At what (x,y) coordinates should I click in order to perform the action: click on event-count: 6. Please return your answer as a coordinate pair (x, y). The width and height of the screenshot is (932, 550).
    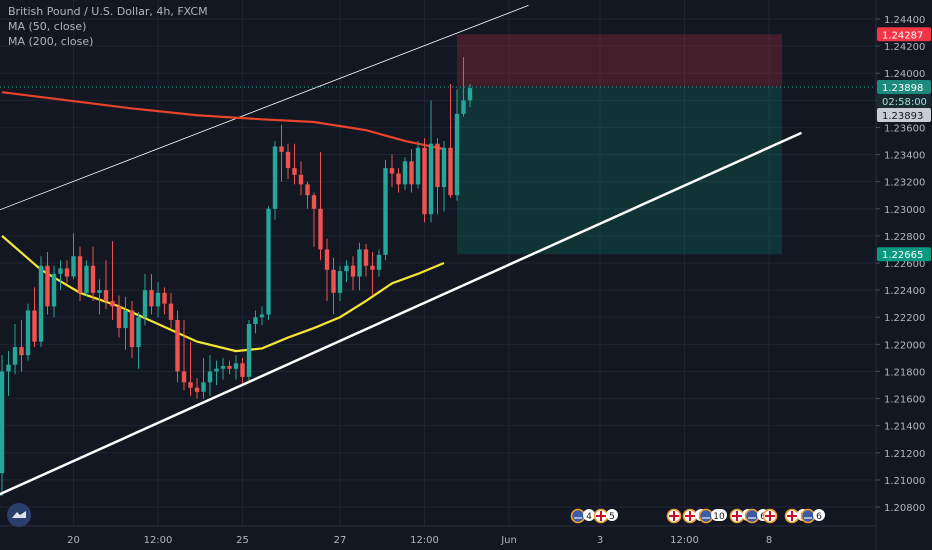
    Looking at the image, I should click on (819, 517).